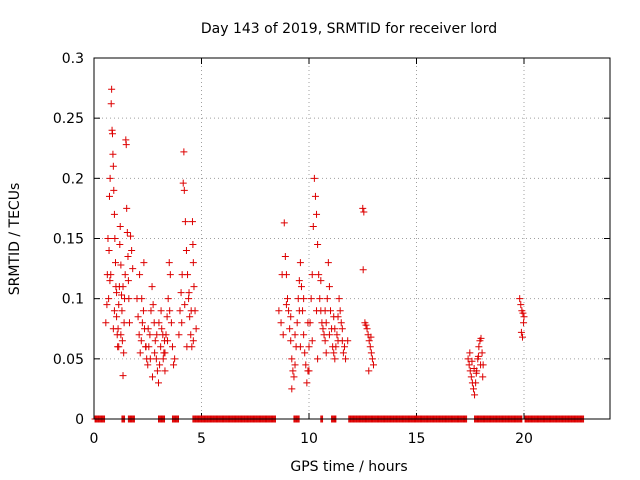  I want to click on x-tick-label: 5, so click(201, 439).